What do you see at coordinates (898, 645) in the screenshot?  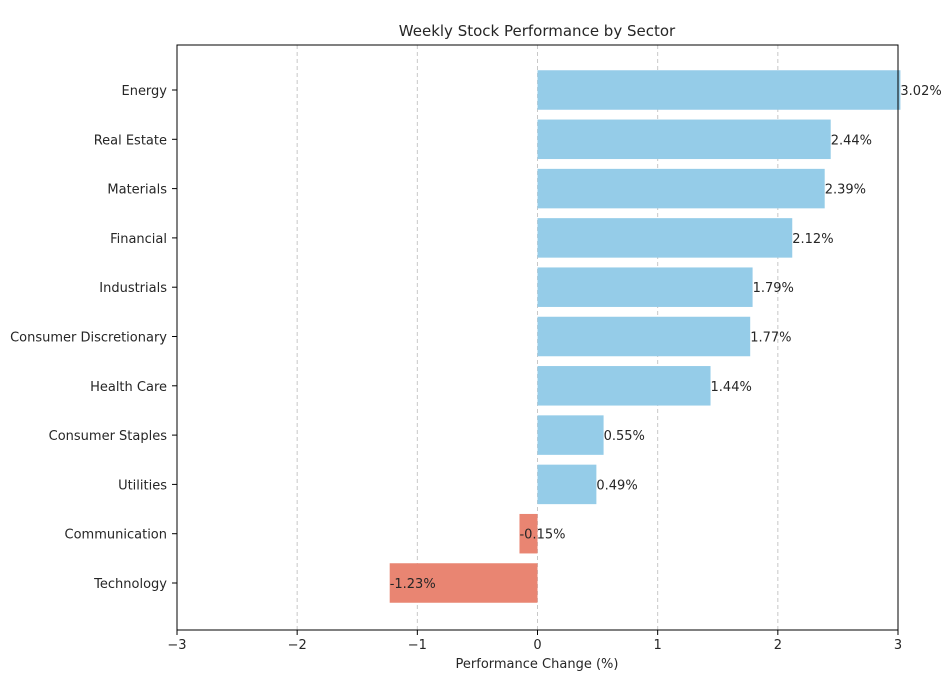 I see `x-tick-label: 3` at bounding box center [898, 645].